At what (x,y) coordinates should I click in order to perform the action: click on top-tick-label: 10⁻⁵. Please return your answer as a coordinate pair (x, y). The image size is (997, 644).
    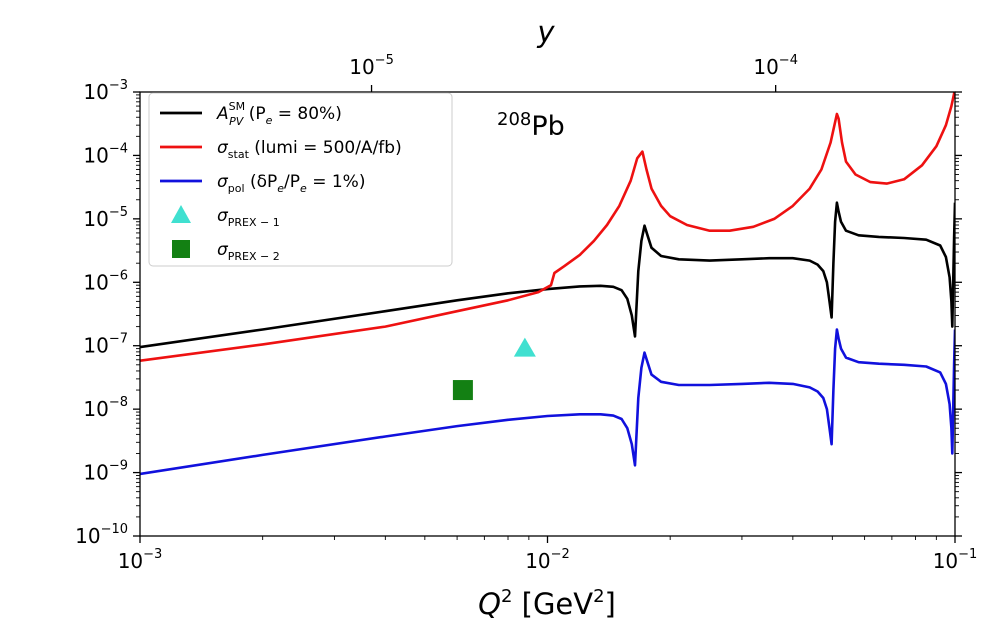
    Looking at the image, I should click on (371, 66).